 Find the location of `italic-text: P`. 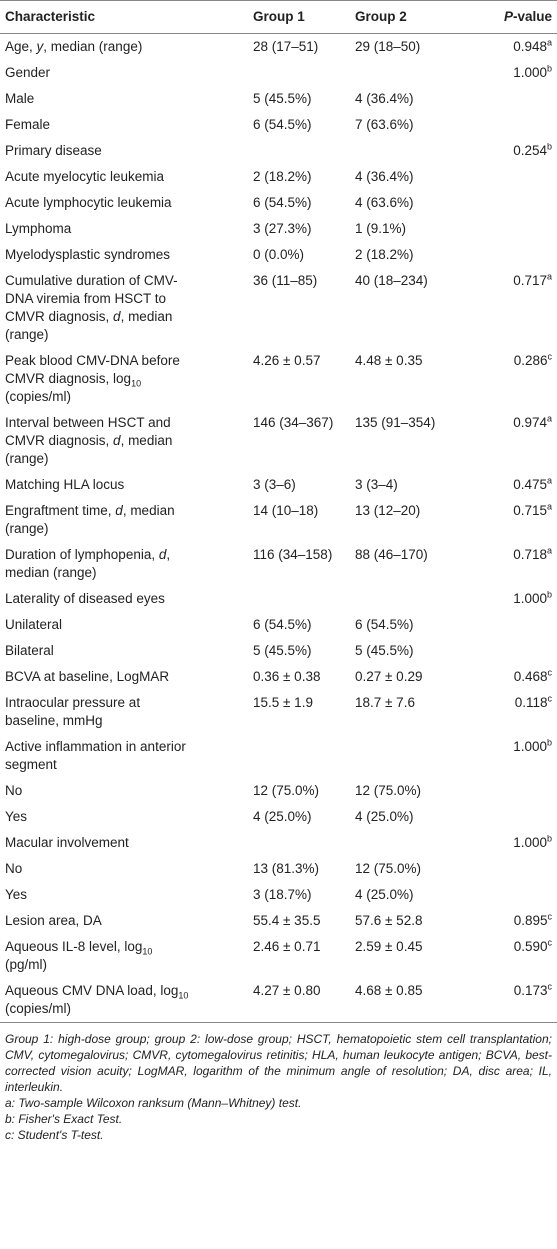

italic-text: P is located at coordinates (508, 16).